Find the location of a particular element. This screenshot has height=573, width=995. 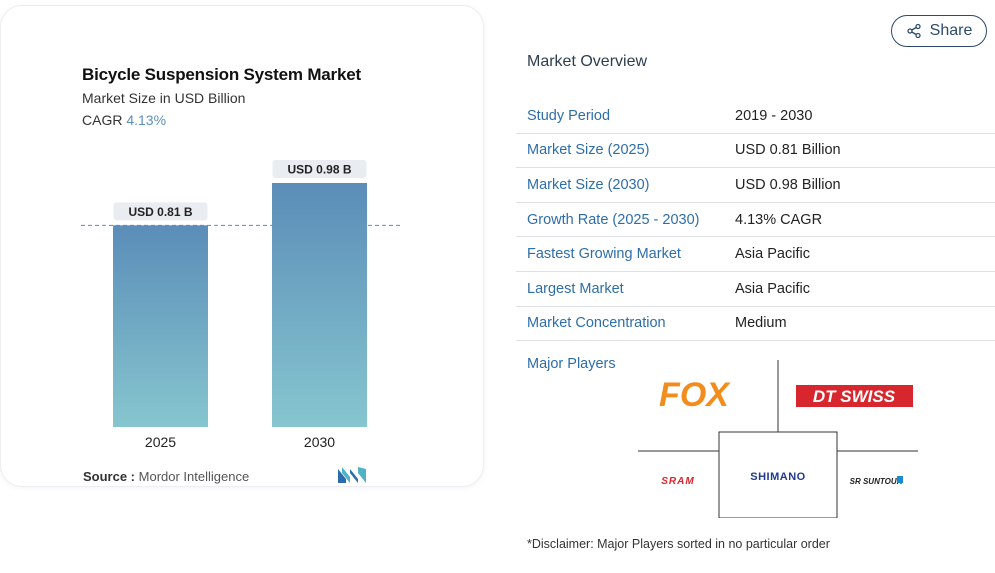

table-row: Market Concentration Medium is located at coordinates (755, 324).